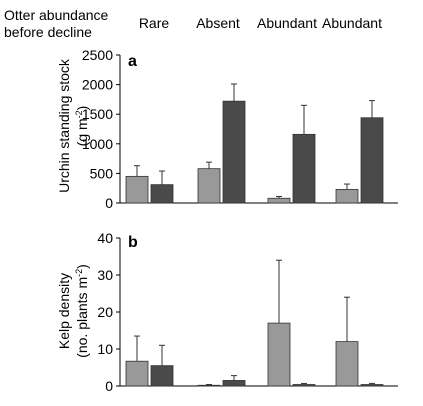 The height and width of the screenshot is (406, 423). What do you see at coordinates (287, 23) in the screenshot?
I see `group-label-abundant-1: Abundant` at bounding box center [287, 23].